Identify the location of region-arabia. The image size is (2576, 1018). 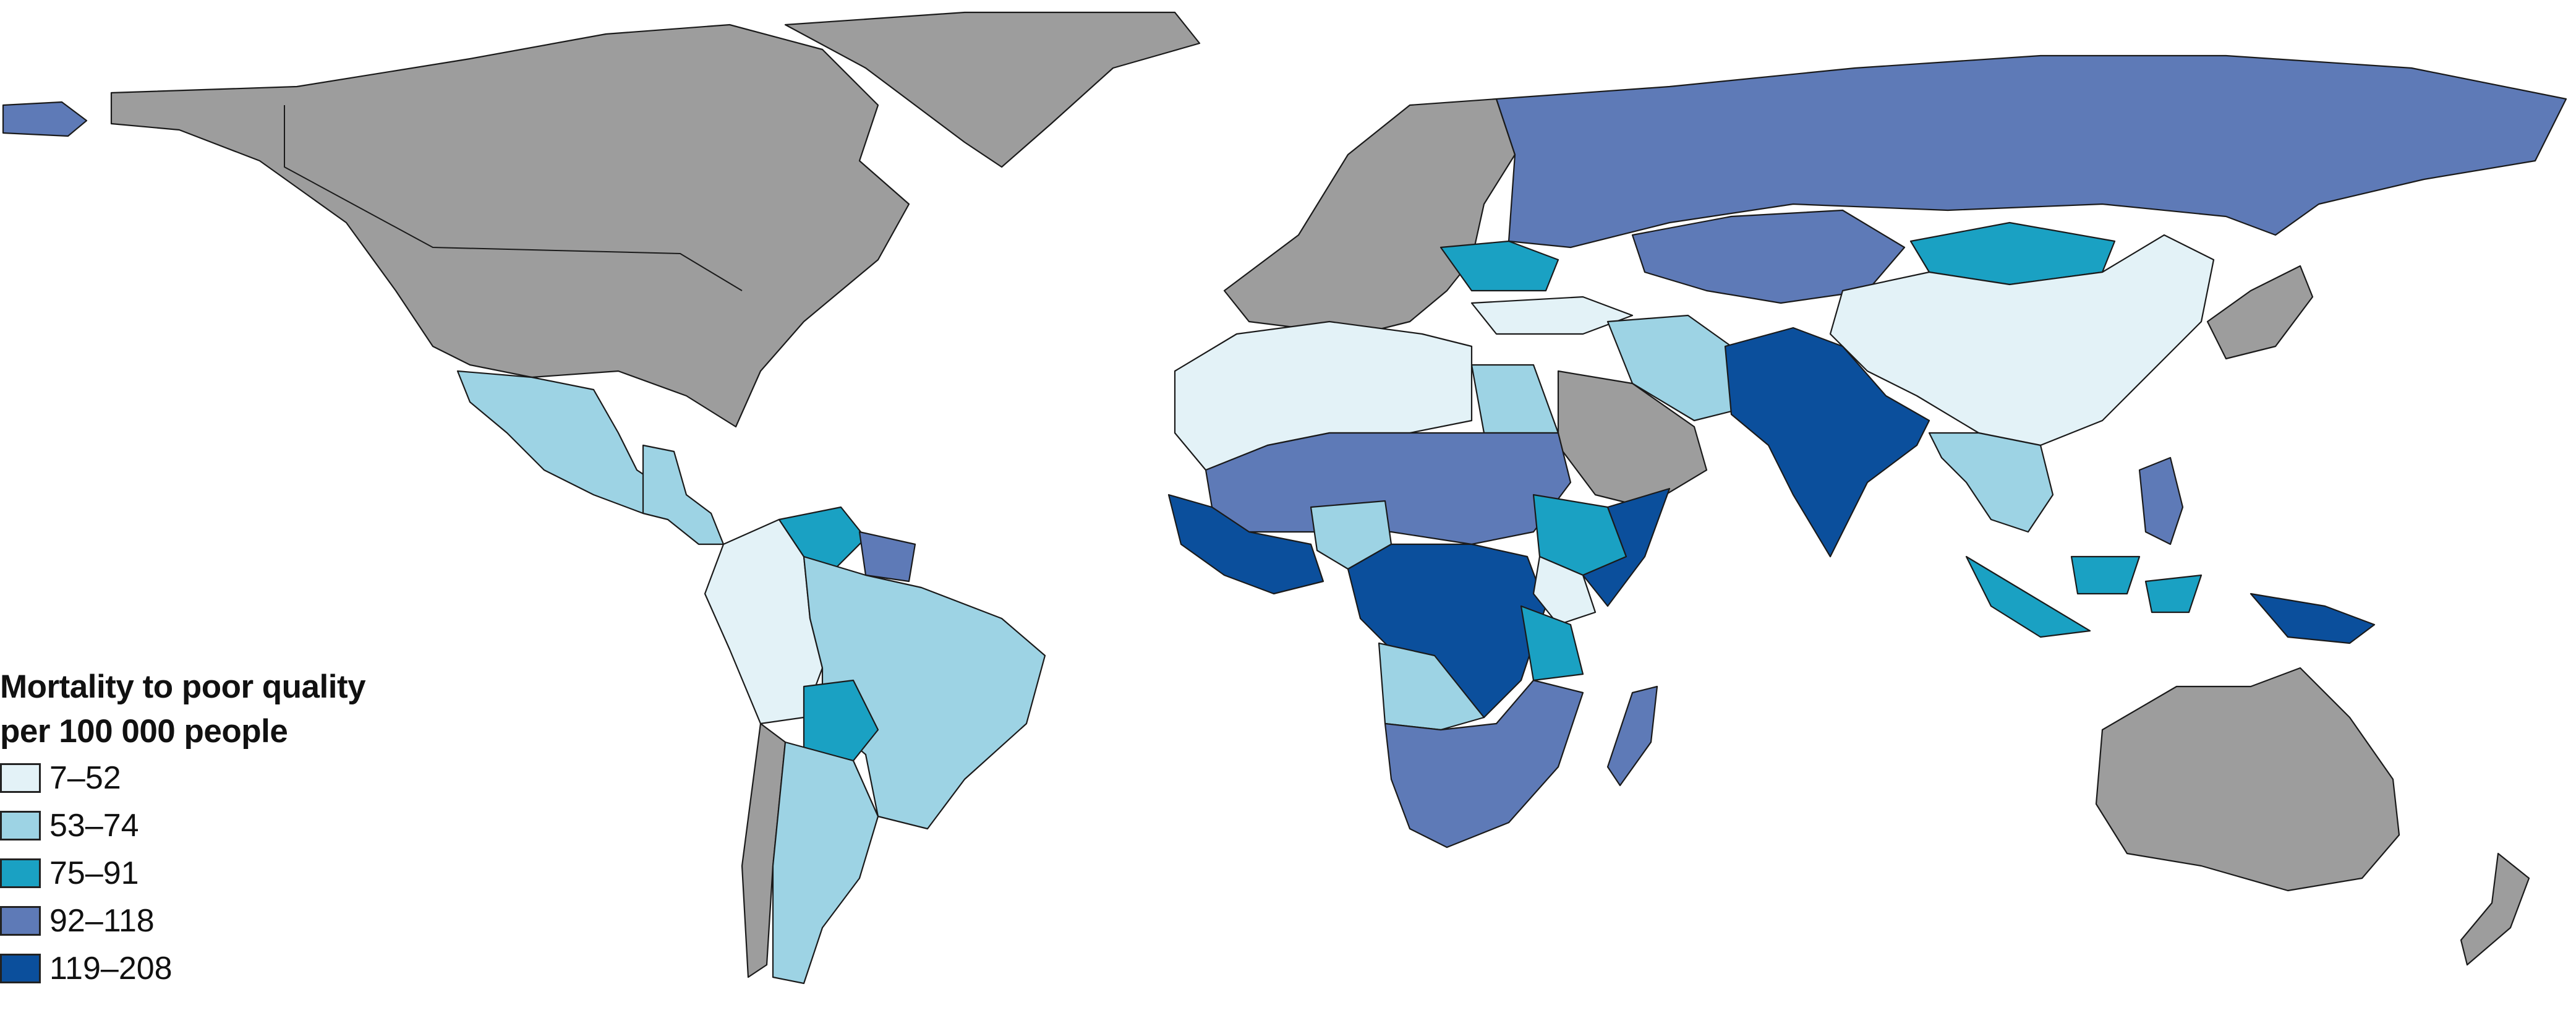
(1632, 439).